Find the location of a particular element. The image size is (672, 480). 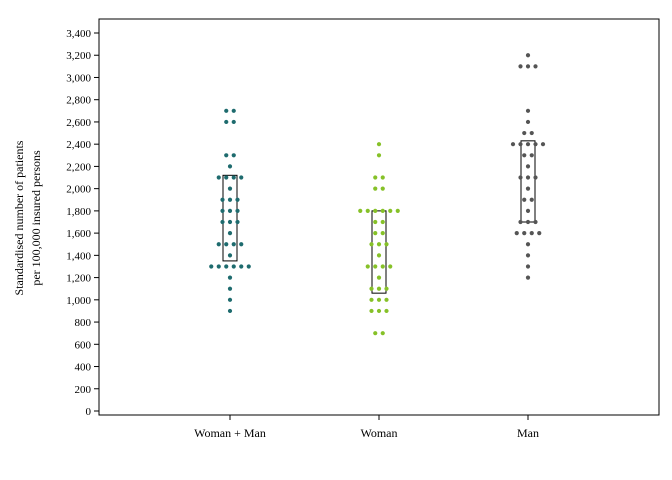

y-tick-label: 1,800 is located at coordinates (78, 212).